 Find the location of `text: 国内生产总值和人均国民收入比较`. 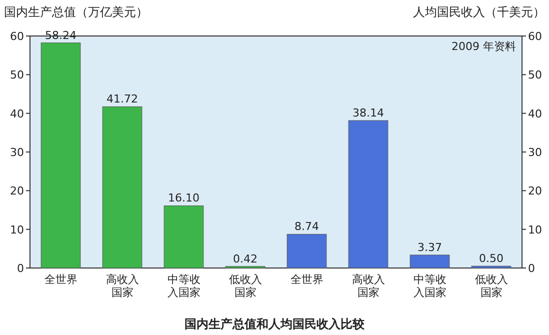

text: 国内生产总值和人均国民收入比较 is located at coordinates (275, 324).